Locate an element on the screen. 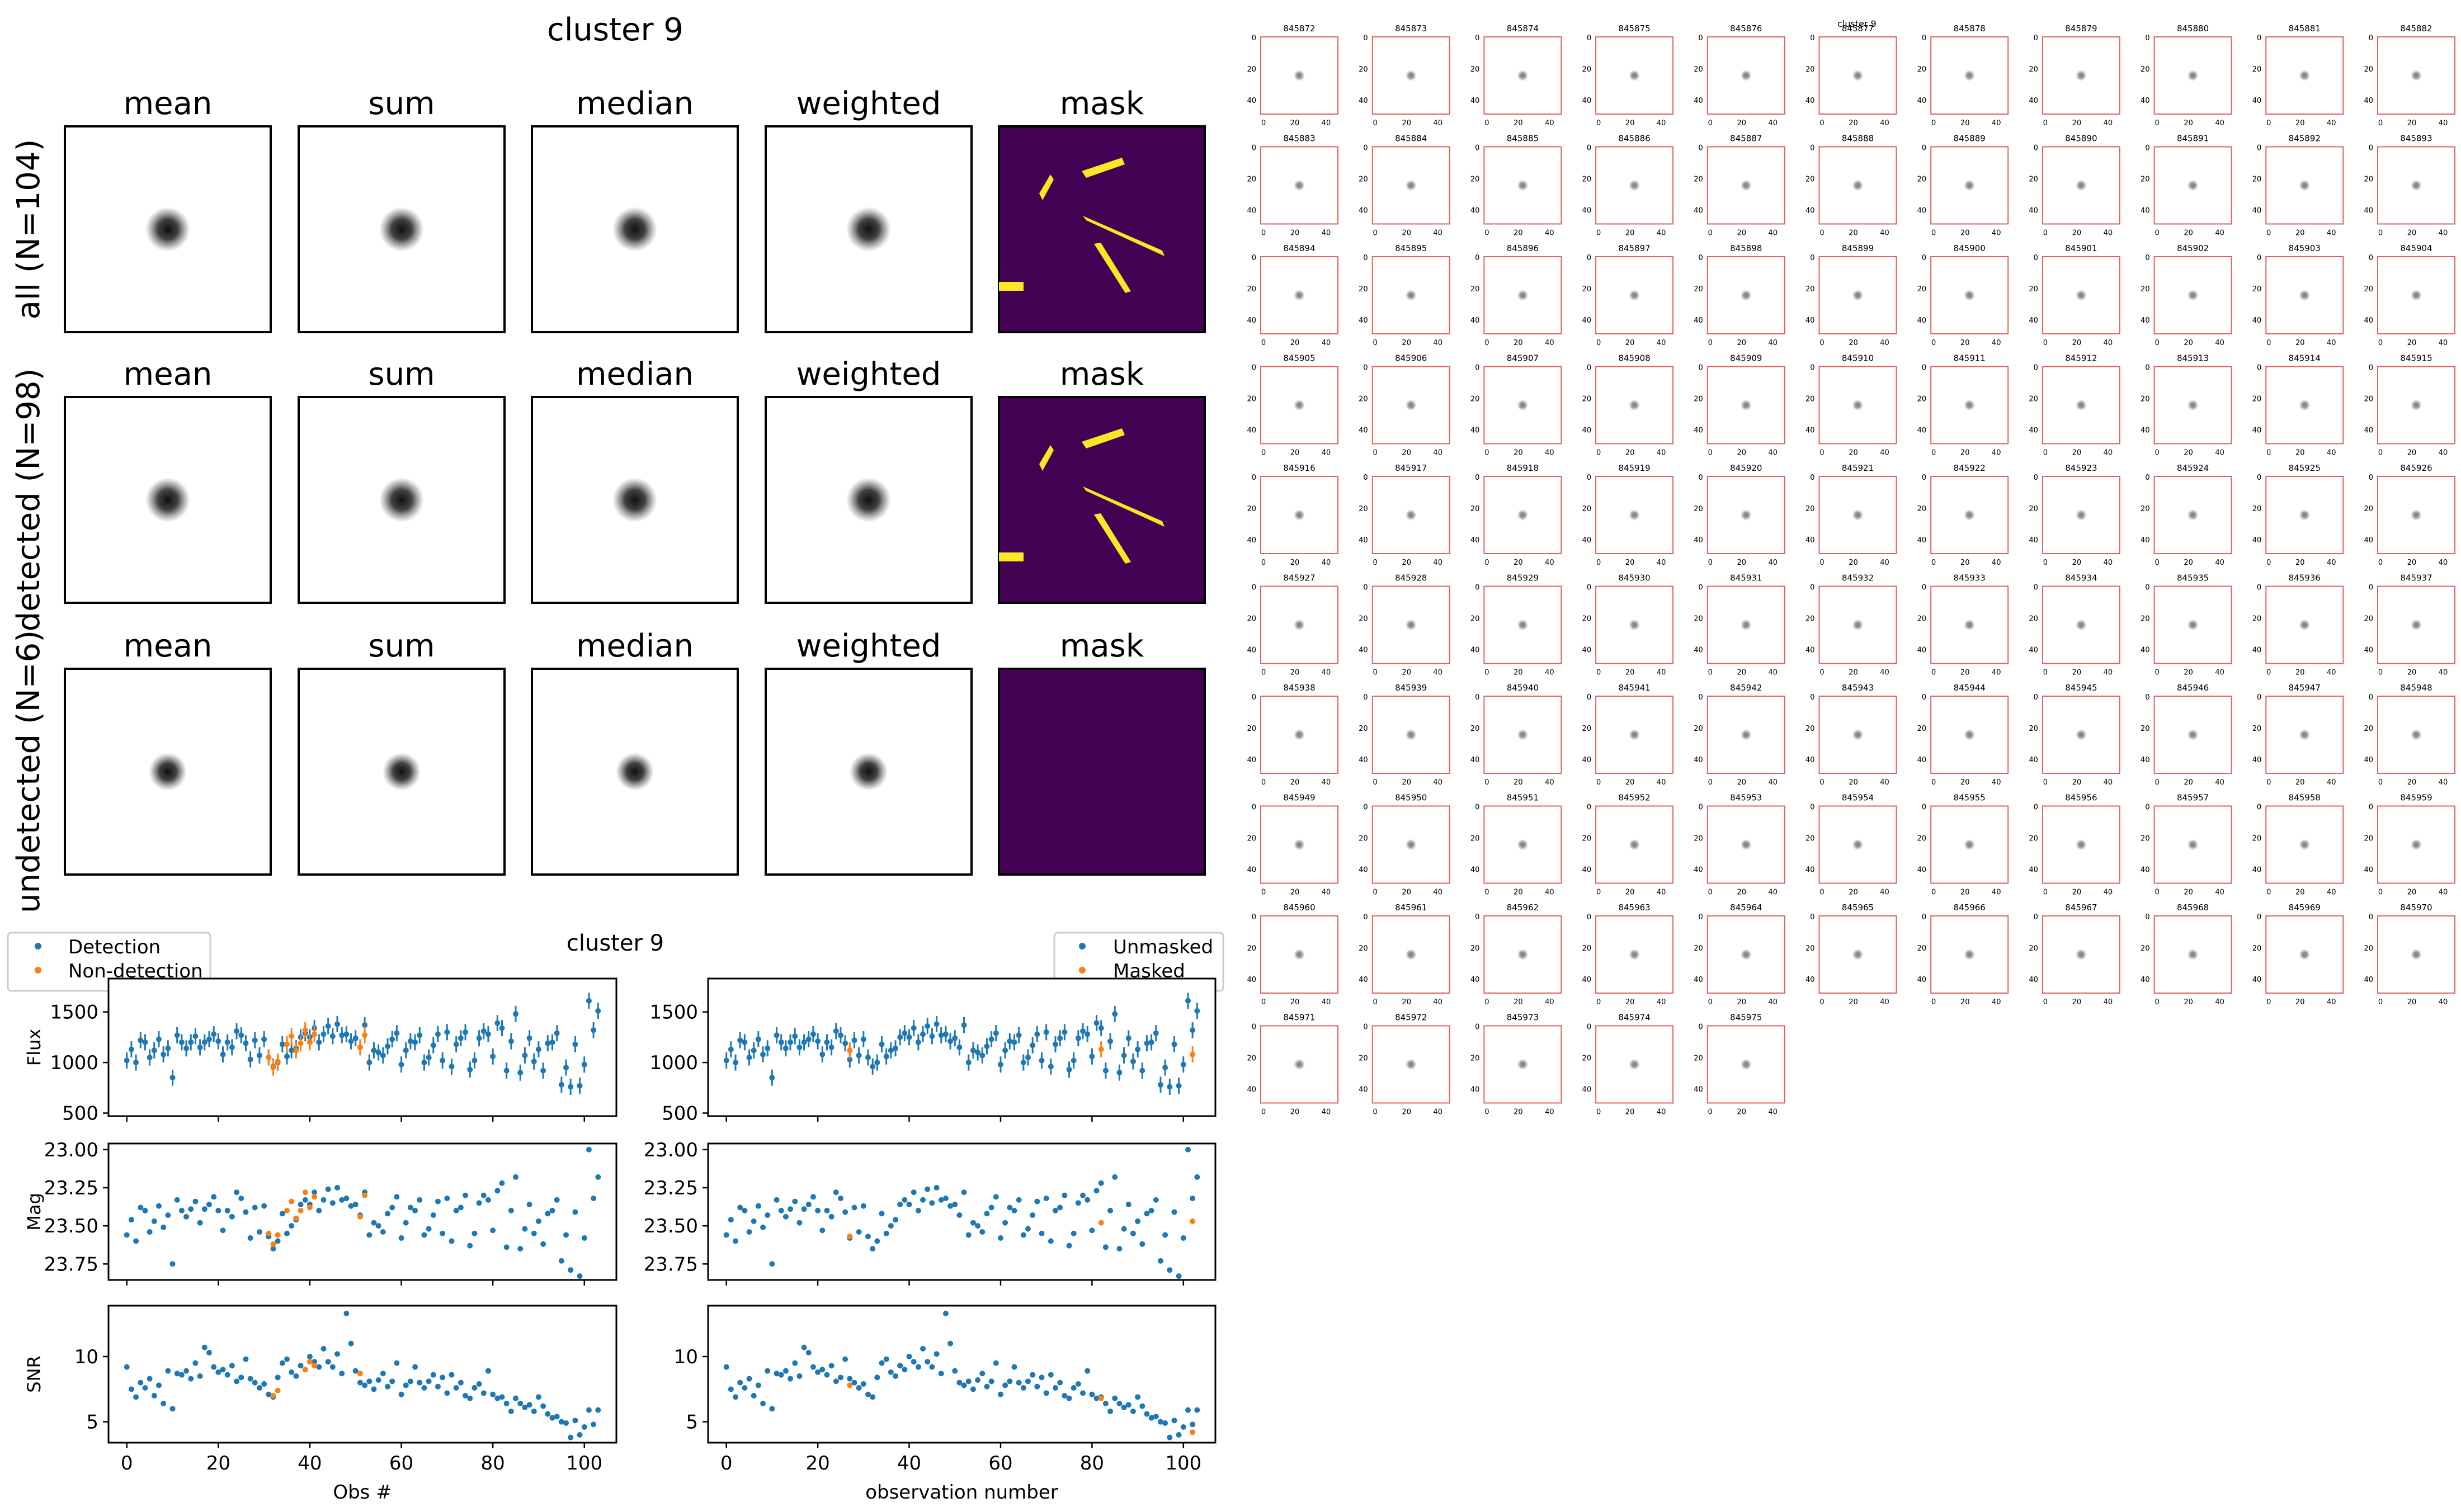  cutout-obs-id: 845913 is located at coordinates (2193, 358).